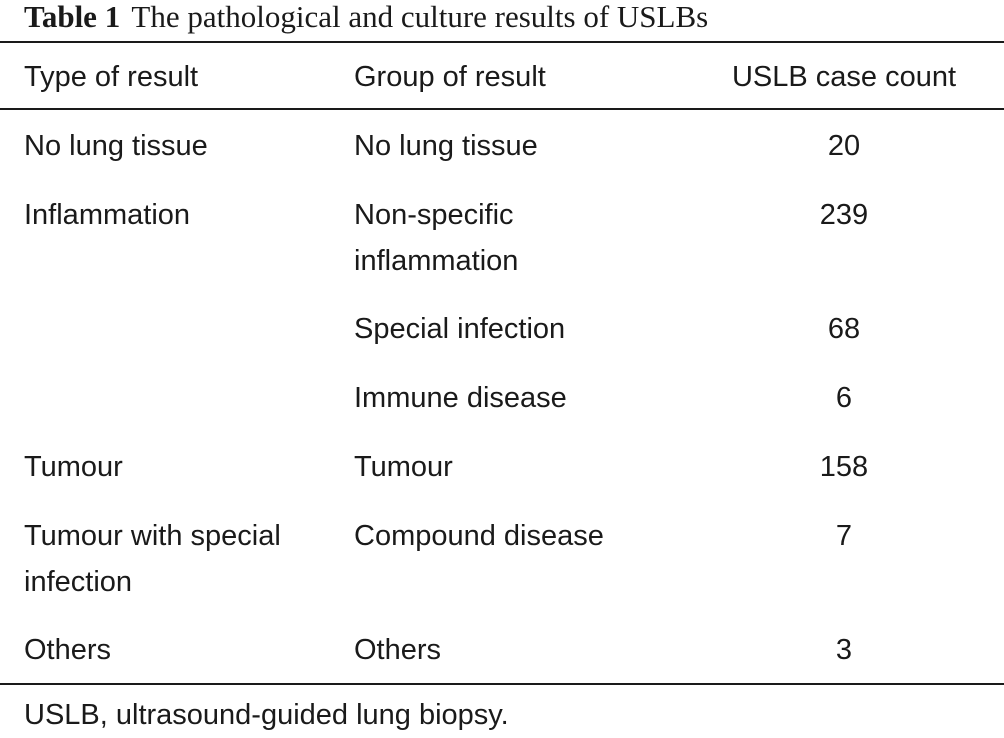  What do you see at coordinates (111, 77) in the screenshot?
I see `header-type-of-result: Type of result` at bounding box center [111, 77].